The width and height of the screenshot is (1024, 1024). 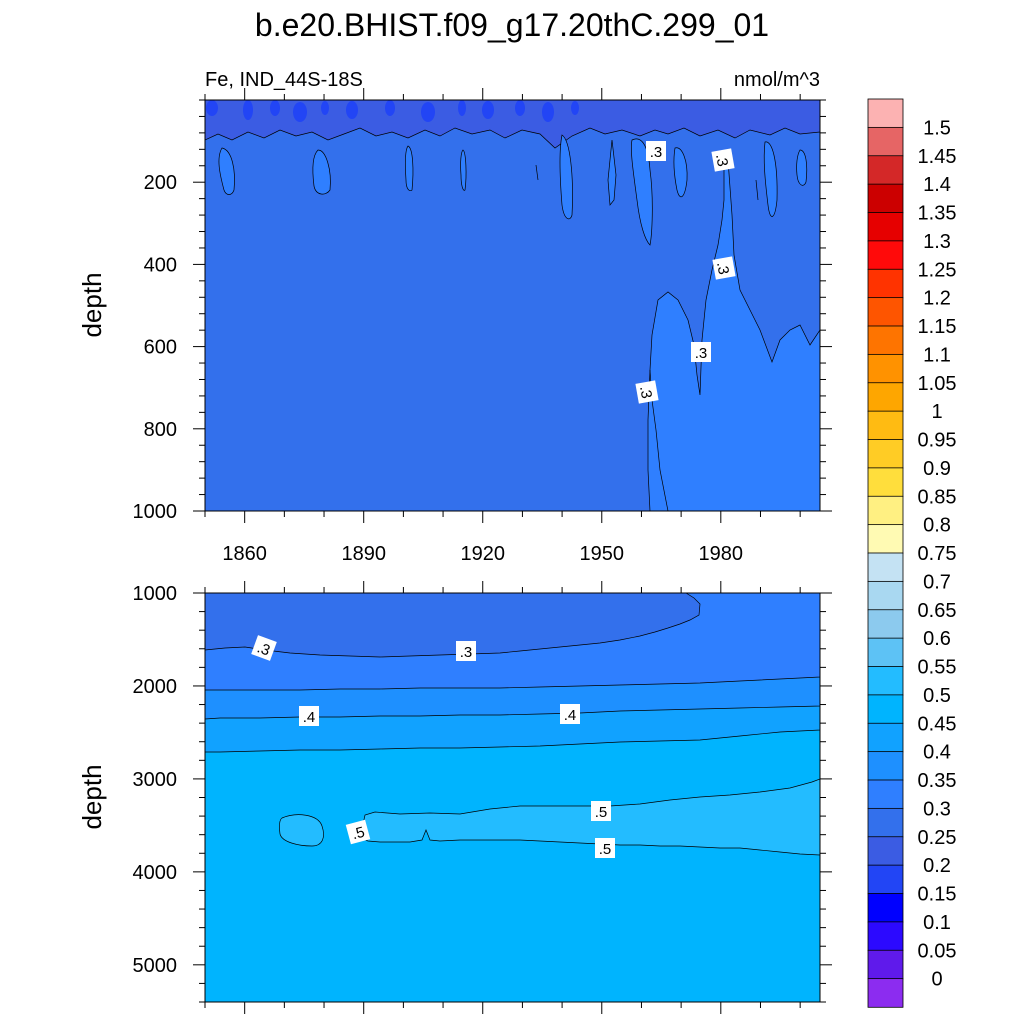 I want to click on upper-ylabel: depth, so click(x=92, y=304).